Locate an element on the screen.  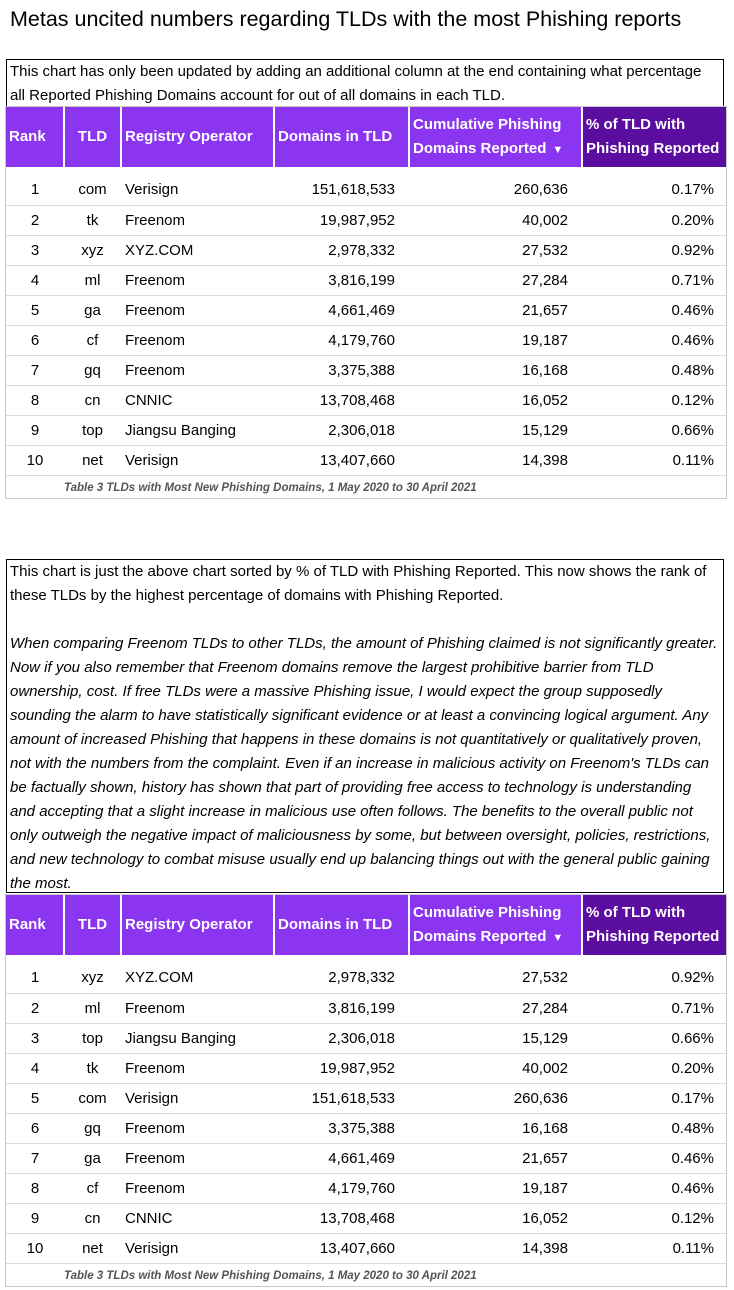
cell-percent: 0.17% is located at coordinates (654, 190).